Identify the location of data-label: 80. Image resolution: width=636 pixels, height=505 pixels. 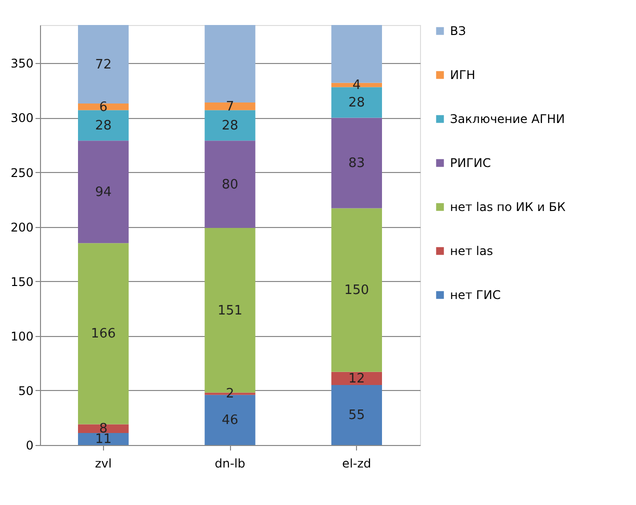
(230, 184).